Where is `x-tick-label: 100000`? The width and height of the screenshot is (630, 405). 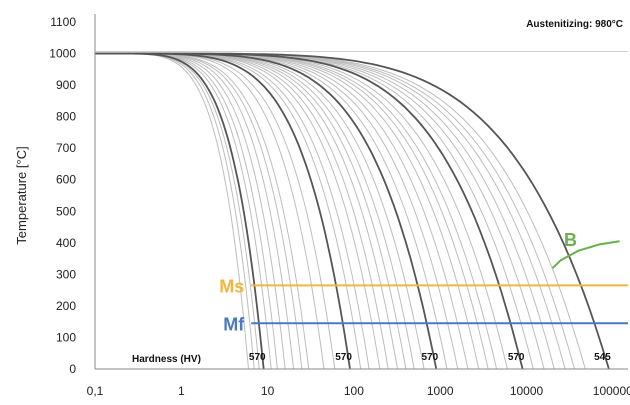 x-tick-label: 100000 is located at coordinates (611, 391).